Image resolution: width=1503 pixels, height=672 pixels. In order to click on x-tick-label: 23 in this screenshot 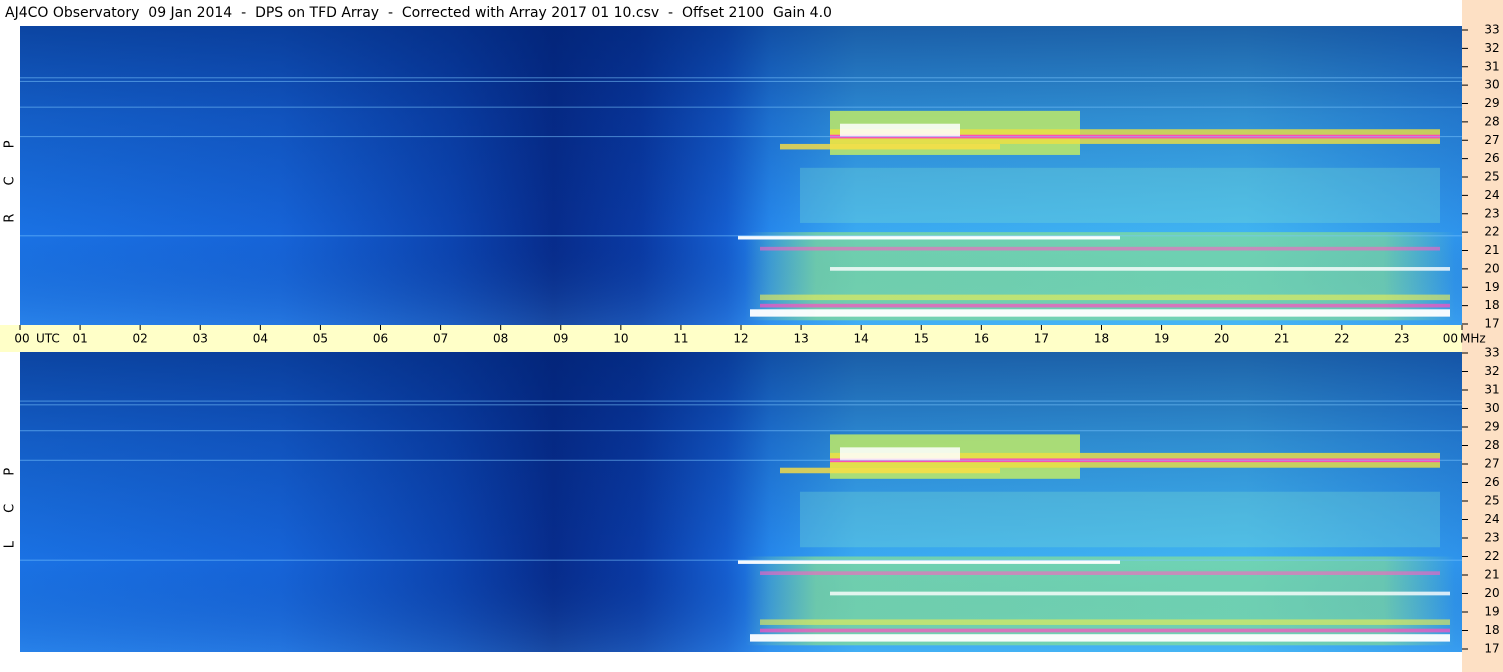, I will do `click(1401, 339)`.